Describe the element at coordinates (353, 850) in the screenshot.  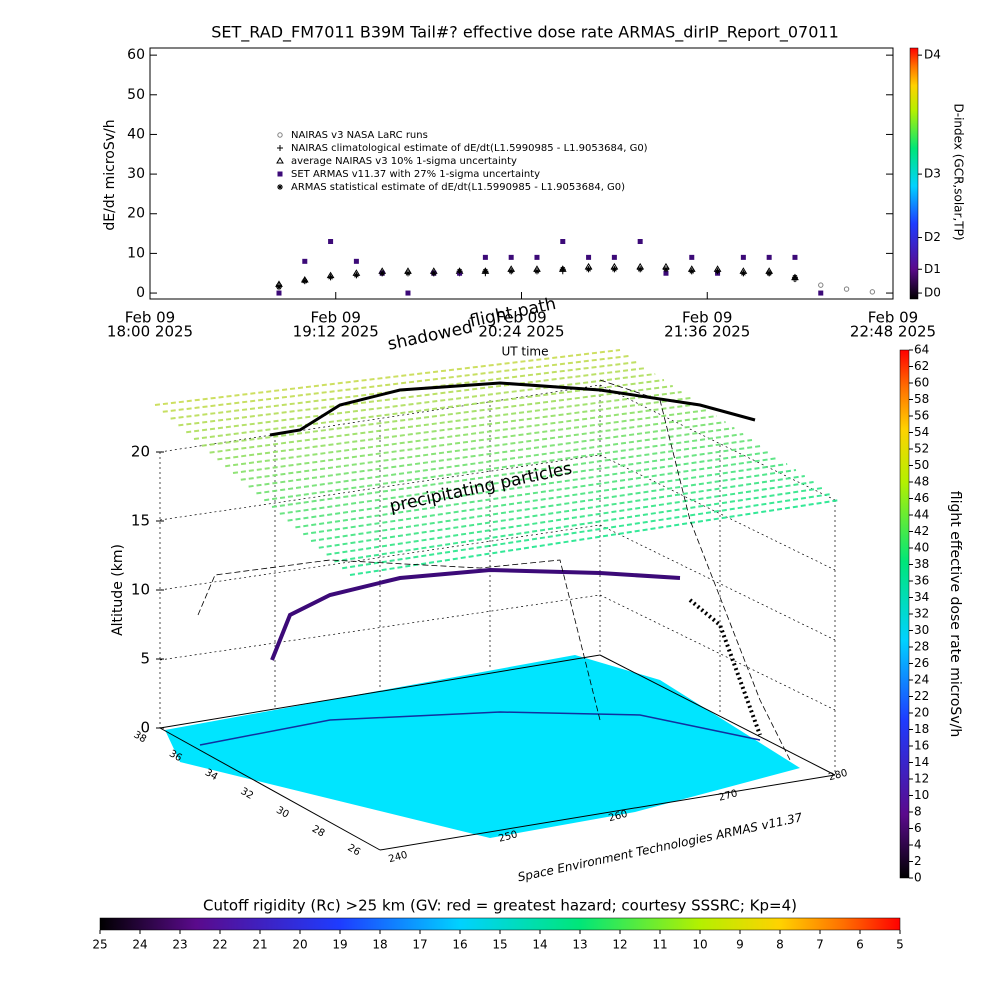
I see `lat-tick-label: 26` at that location.